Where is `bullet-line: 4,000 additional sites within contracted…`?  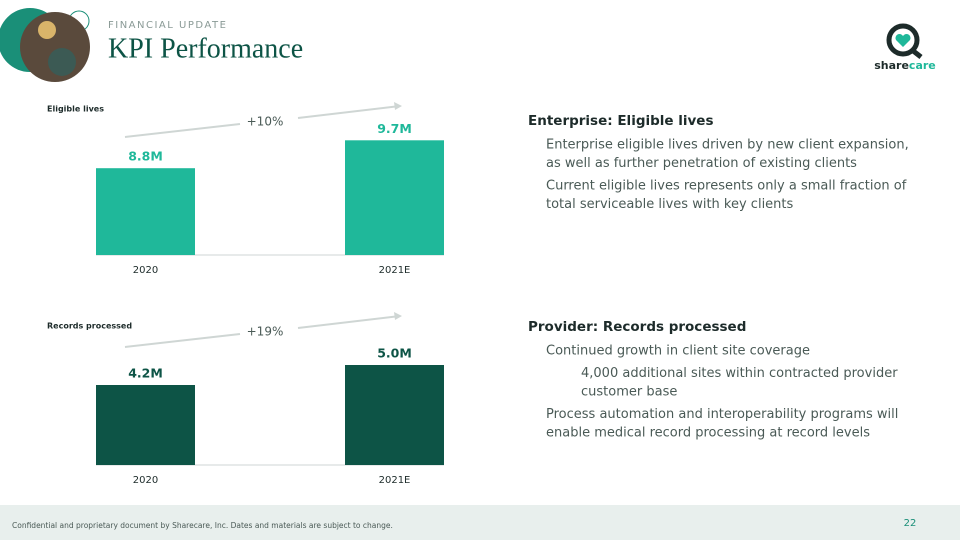 bullet-line: 4,000 additional sites within contracted… is located at coordinates (739, 373).